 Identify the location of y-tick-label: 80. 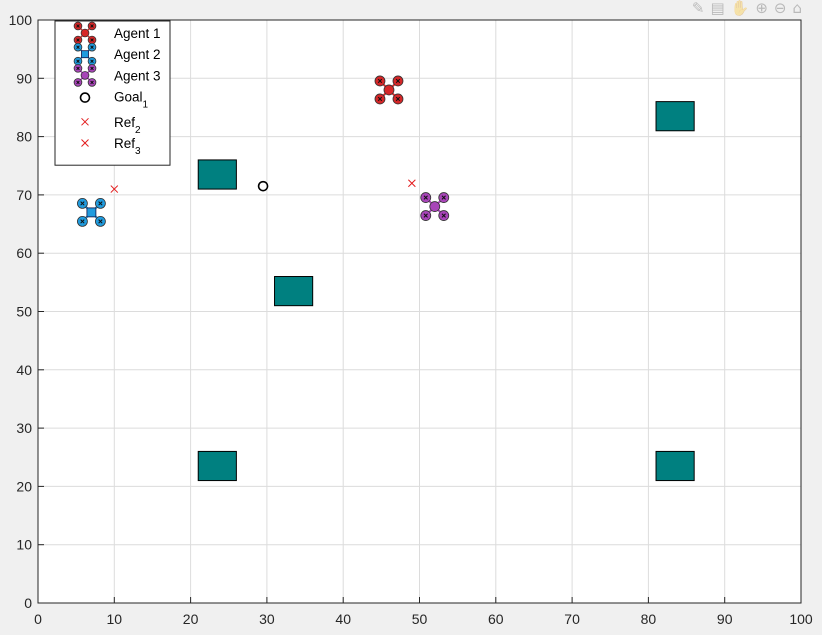
(24, 137).